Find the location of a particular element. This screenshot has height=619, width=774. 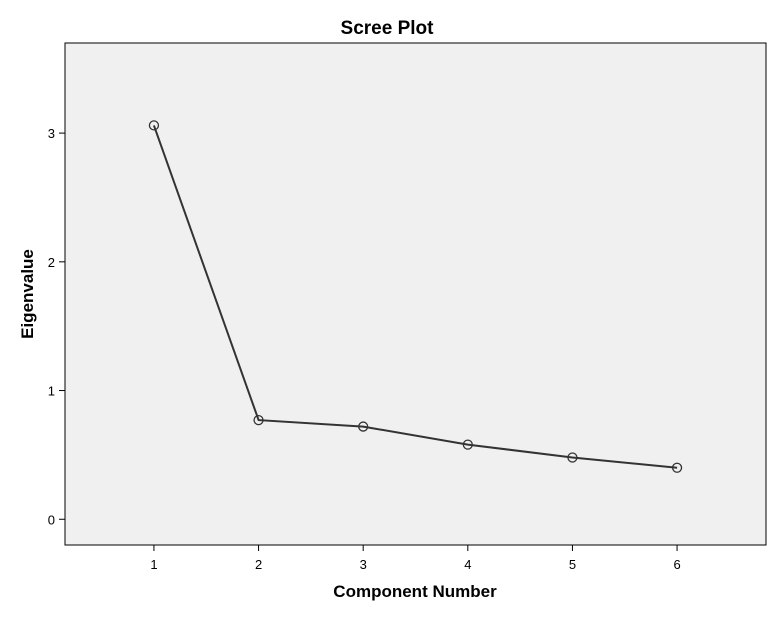

x-tick-label: 1 is located at coordinates (153, 564).